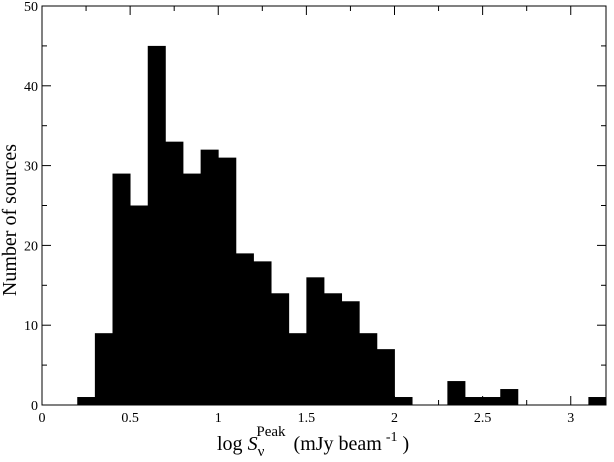  I want to click on x-label-units: (mJy beam, so click(338, 444).